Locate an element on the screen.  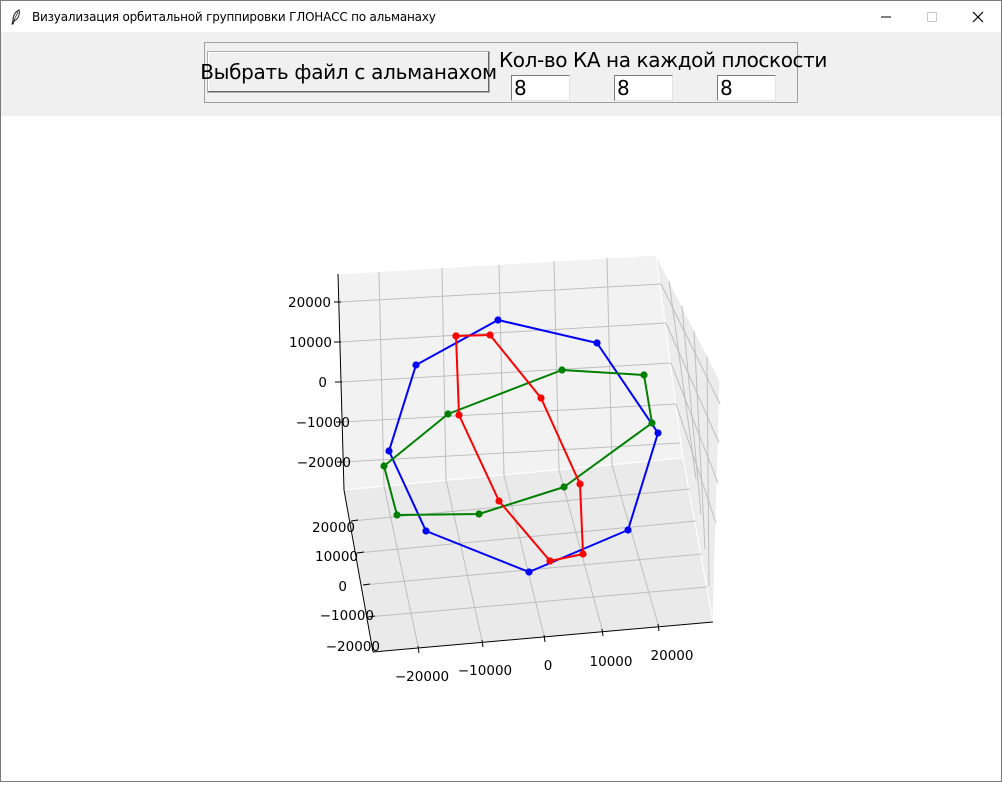
z-tick-label: 0 is located at coordinates (322, 383).